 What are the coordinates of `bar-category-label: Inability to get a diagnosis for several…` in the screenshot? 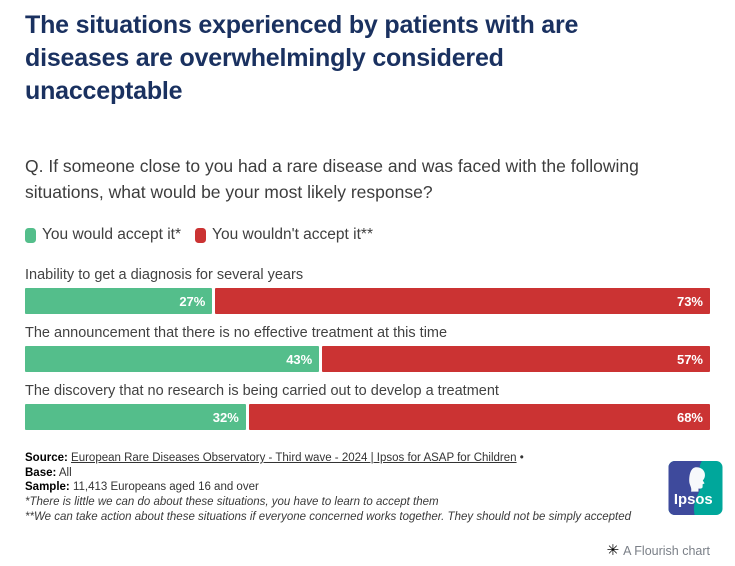 It's located at (164, 275).